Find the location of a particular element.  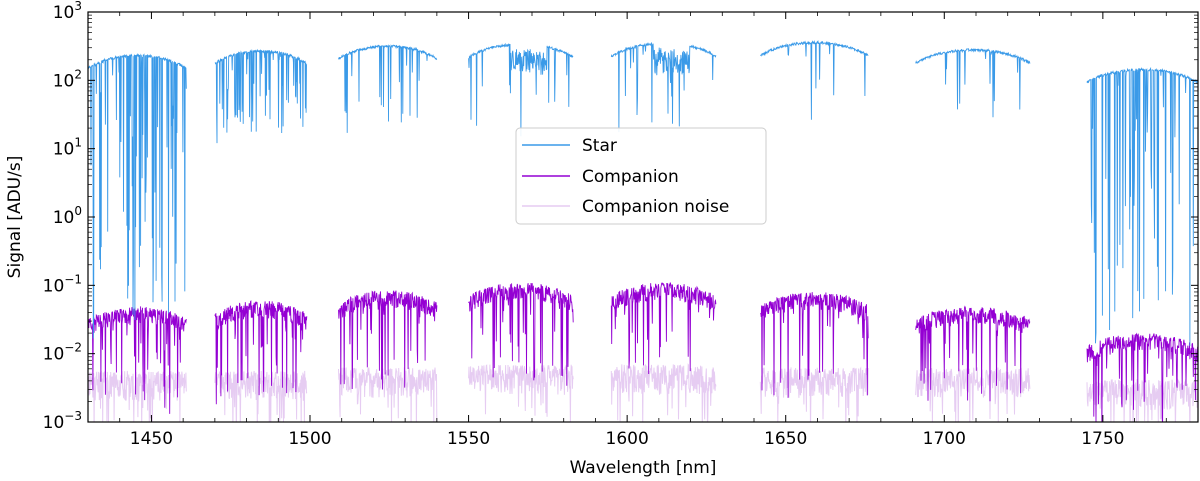

legend-box is located at coordinates (641, 176).